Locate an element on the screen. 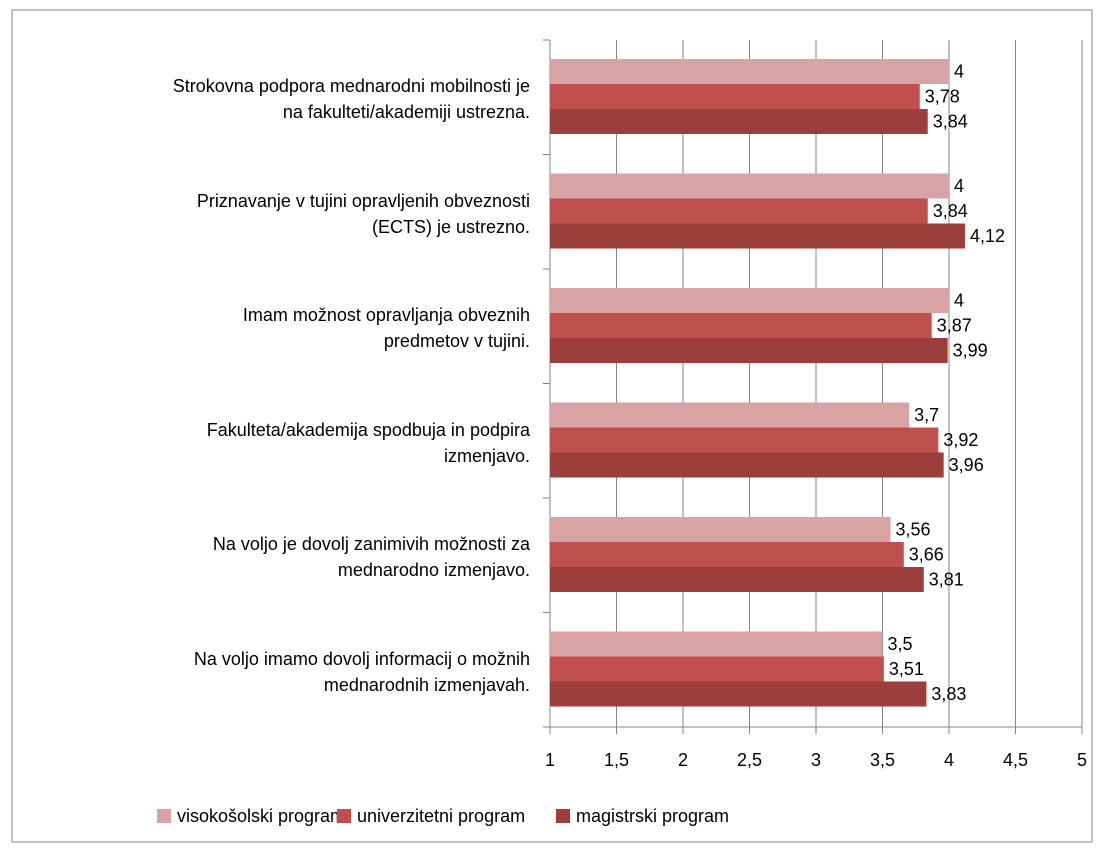 This screenshot has height=850, width=1104. x-tick-label: 1 is located at coordinates (550, 760).